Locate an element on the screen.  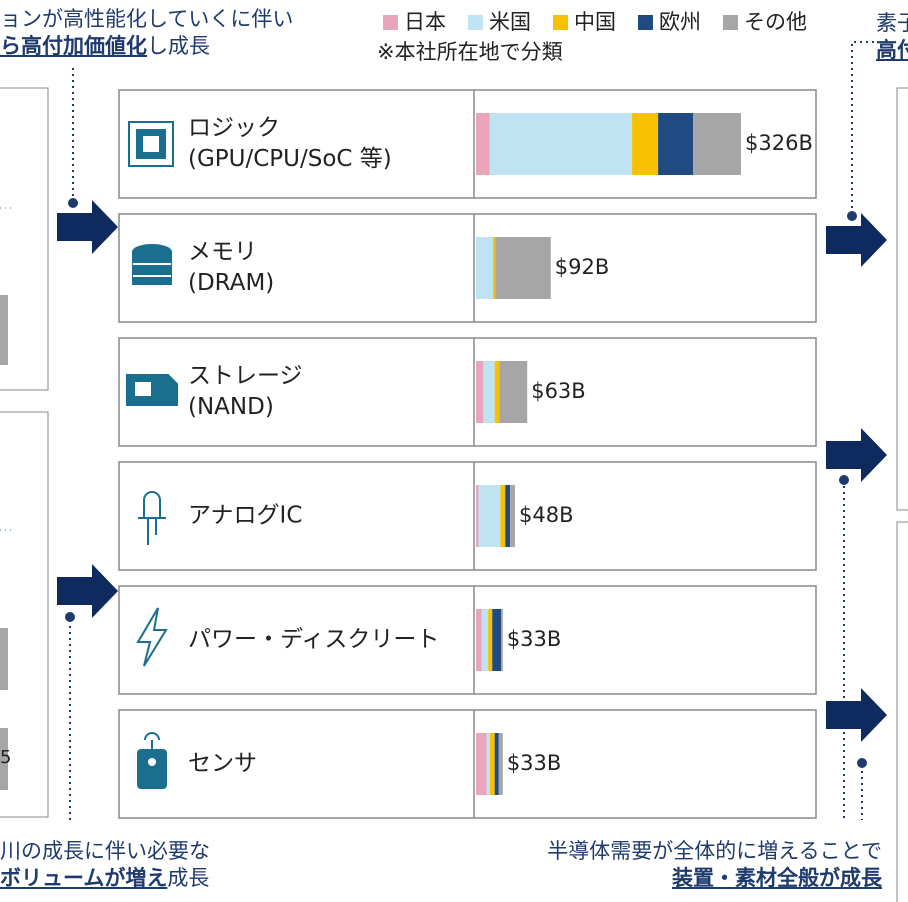
total-label: $63B is located at coordinates (558, 391).